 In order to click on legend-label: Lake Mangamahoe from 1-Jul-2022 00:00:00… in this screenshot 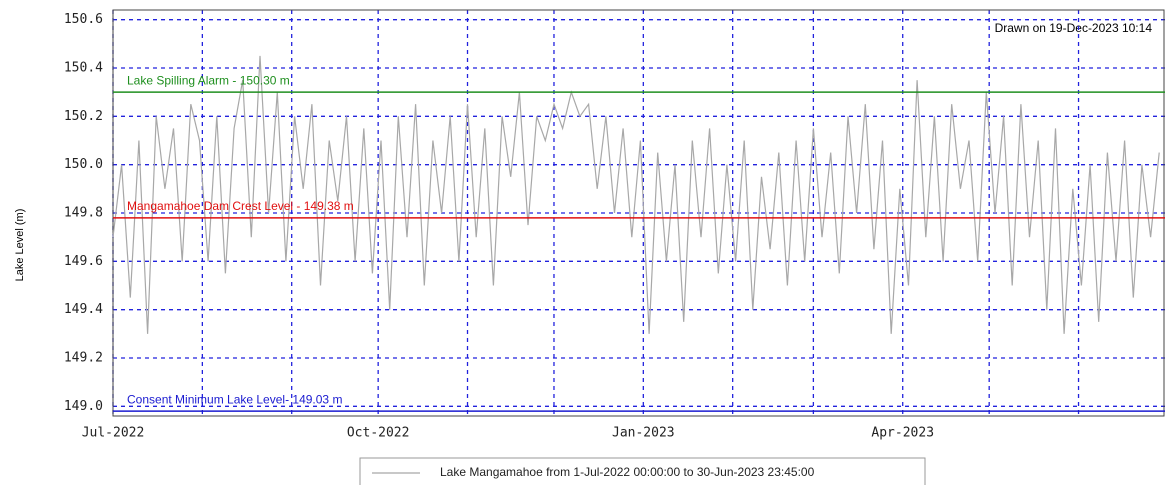, I will do `click(627, 472)`.